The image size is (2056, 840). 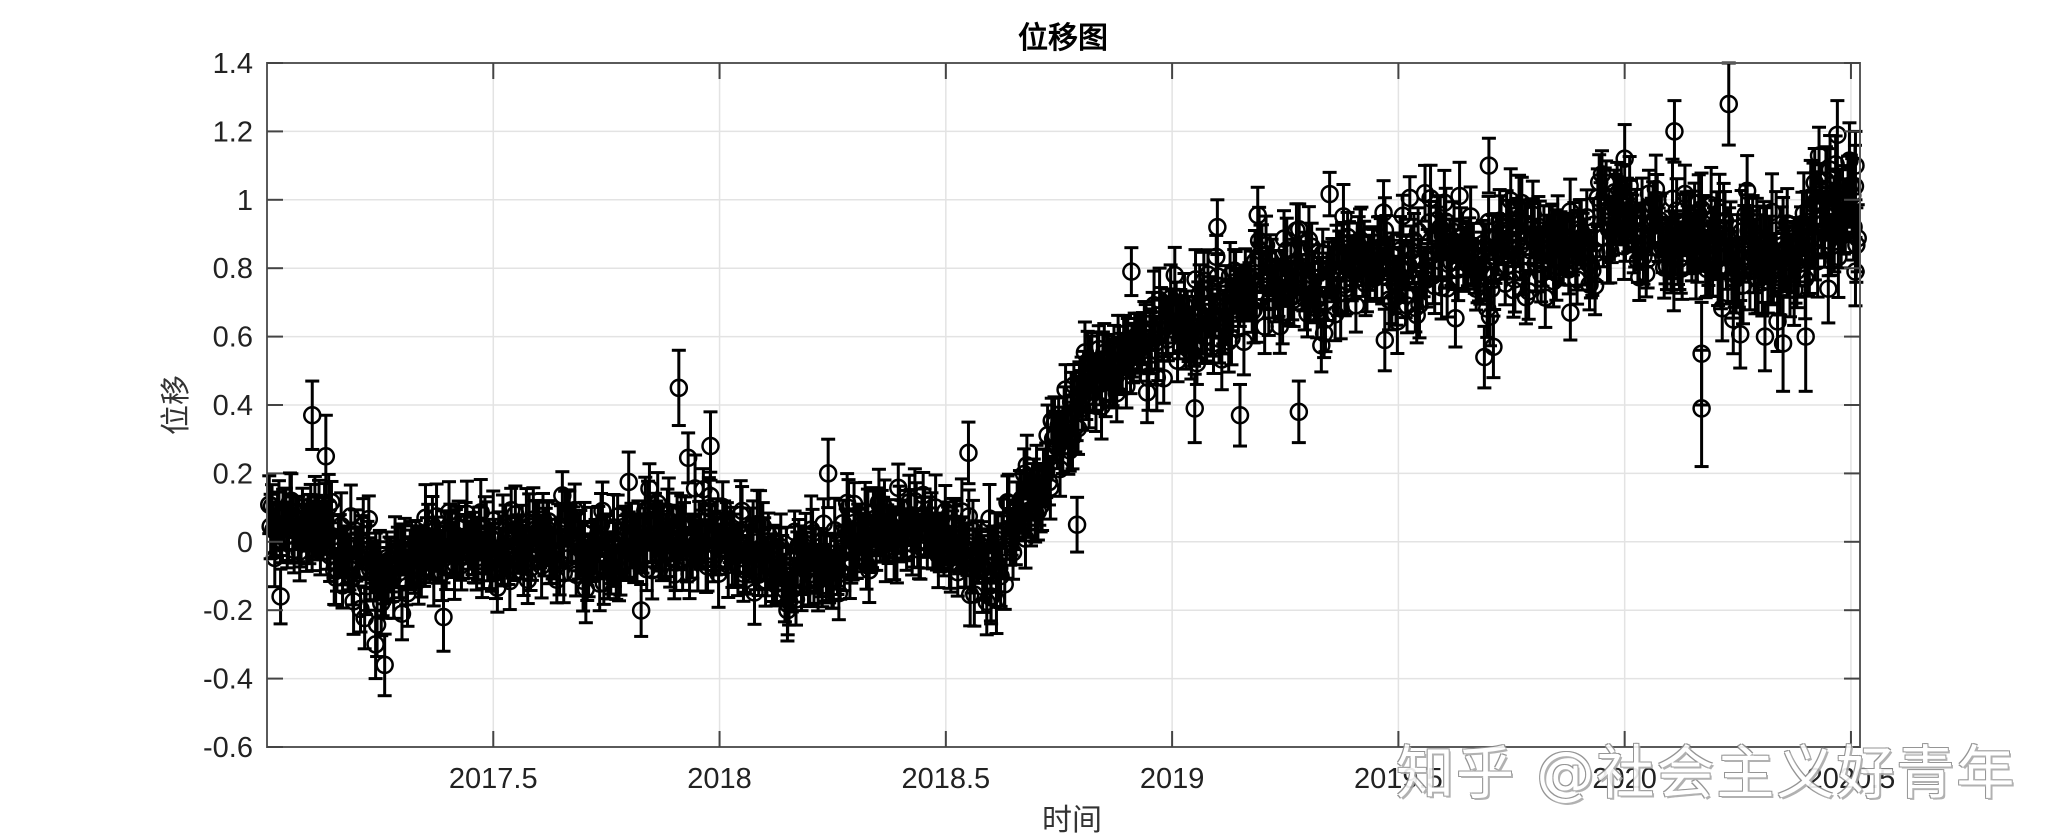 I want to click on x-tick-label: 2019.5, so click(x=1398, y=779).